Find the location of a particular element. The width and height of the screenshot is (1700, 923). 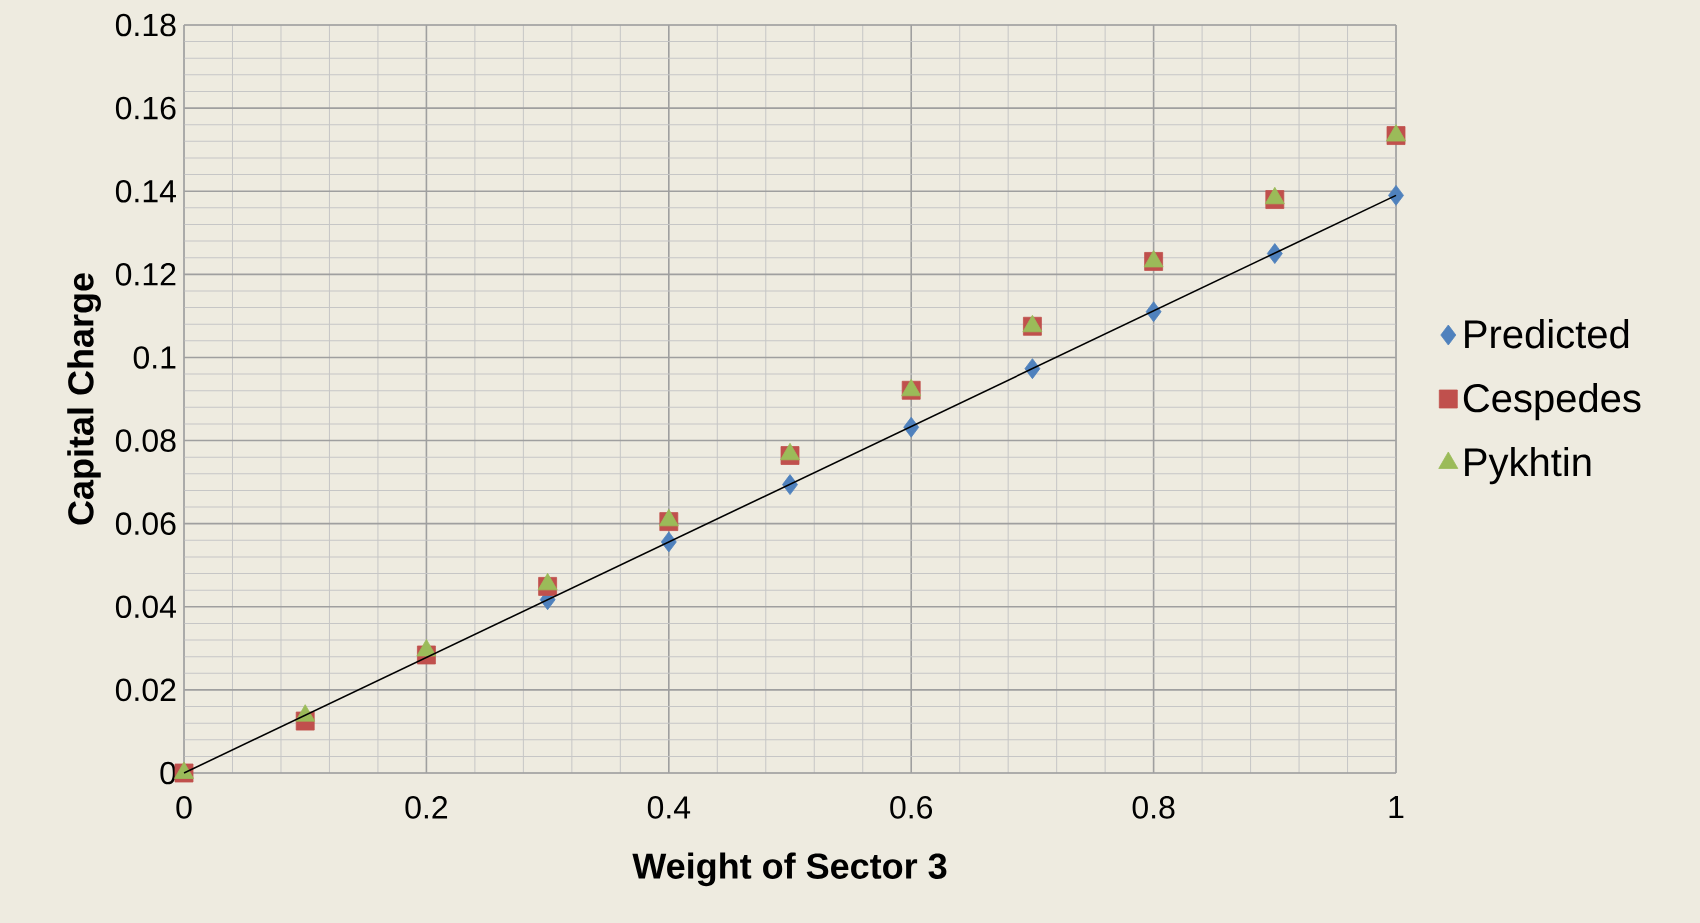

y-tick-label: 0.1 is located at coordinates (154, 357).